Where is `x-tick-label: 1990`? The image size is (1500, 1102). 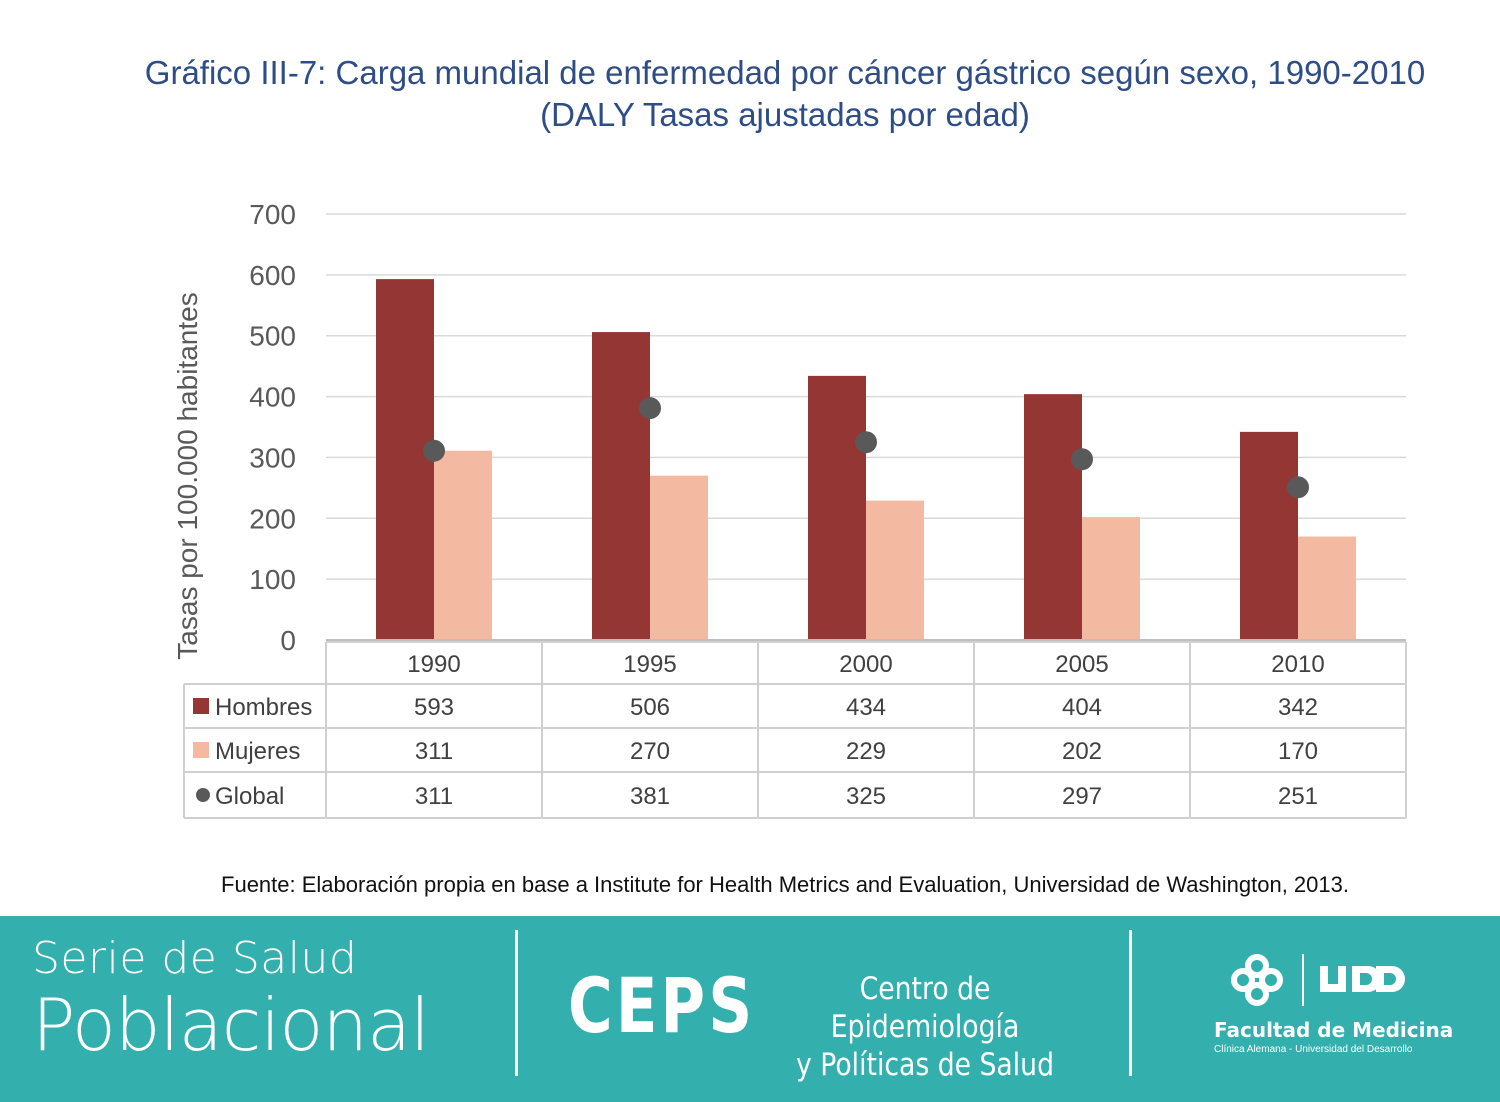 x-tick-label: 1990 is located at coordinates (433, 664).